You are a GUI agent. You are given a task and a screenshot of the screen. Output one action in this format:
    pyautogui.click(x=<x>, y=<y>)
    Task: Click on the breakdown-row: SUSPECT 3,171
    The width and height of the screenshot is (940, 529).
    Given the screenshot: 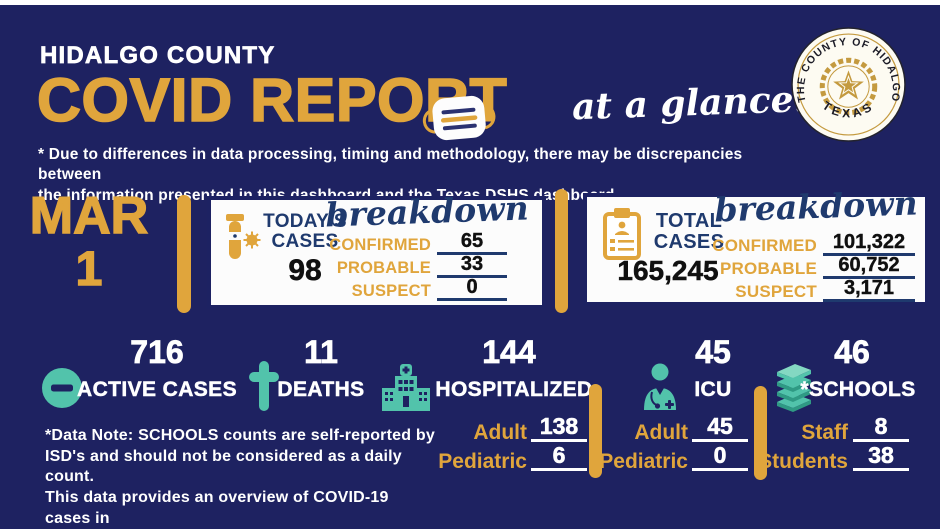 What is the action you would take?
    pyautogui.click(x=803, y=289)
    